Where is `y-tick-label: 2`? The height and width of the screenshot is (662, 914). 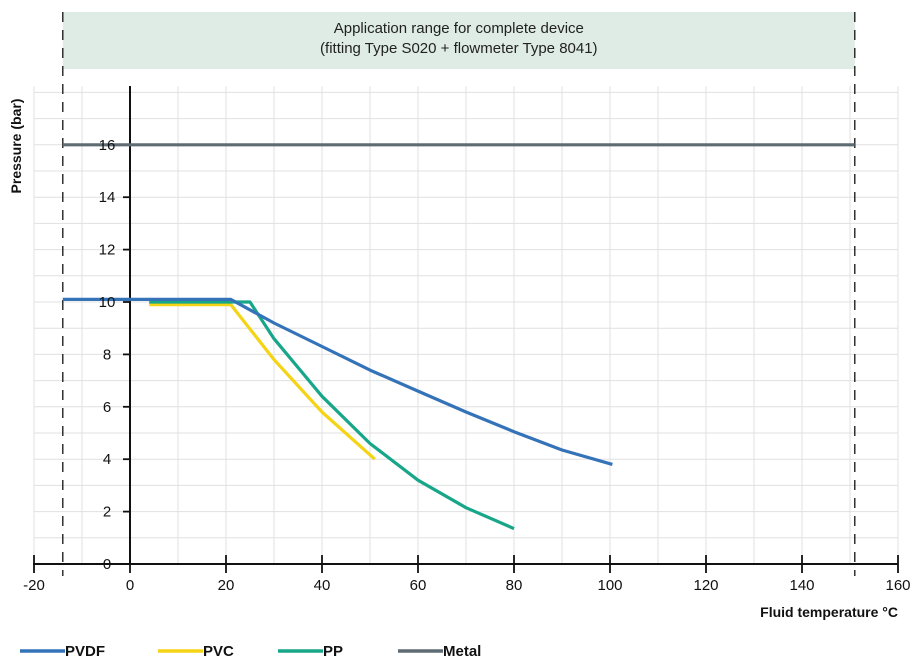 y-tick-label: 2 is located at coordinates (107, 512).